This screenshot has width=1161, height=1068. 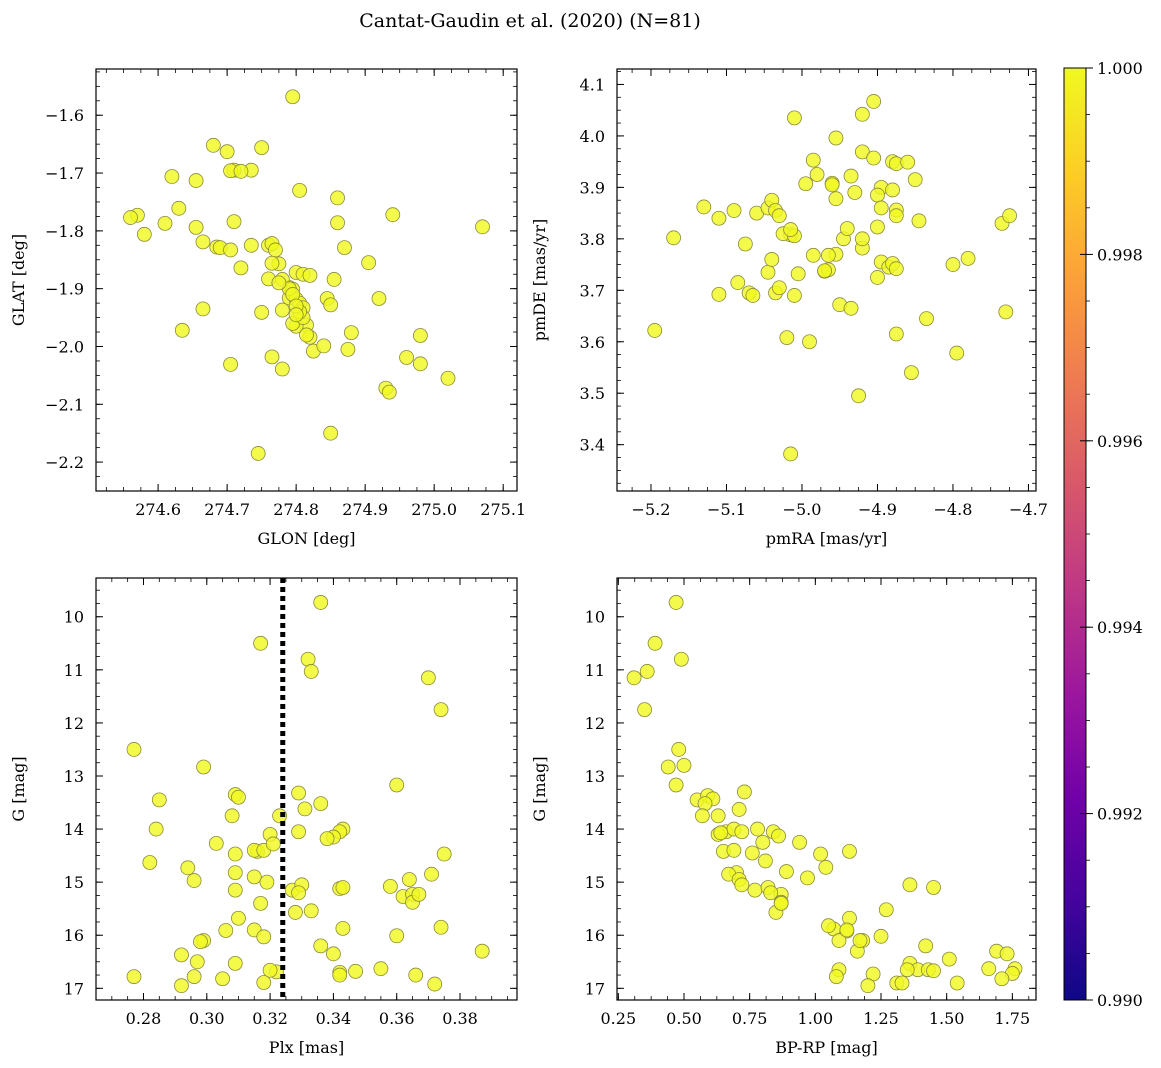 What do you see at coordinates (595, 776) in the screenshot?
I see `y-tick-label: 13` at bounding box center [595, 776].